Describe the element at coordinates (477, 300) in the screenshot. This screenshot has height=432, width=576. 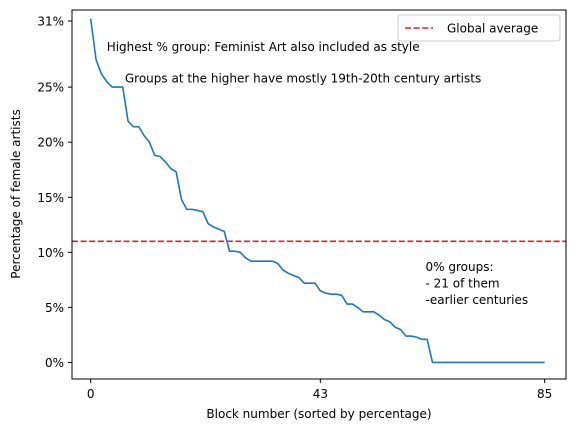
I see `annotation-text: -earlier centuries` at that location.